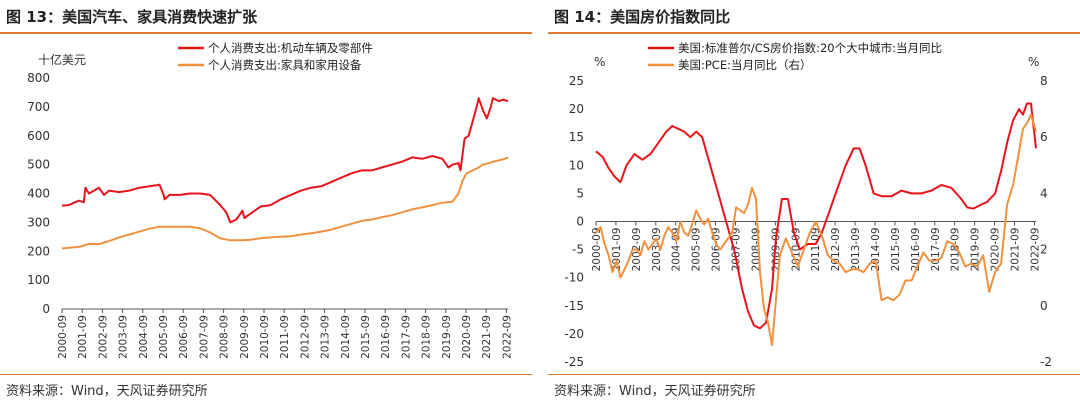 The image size is (1080, 410). Describe the element at coordinates (1044, 137) in the screenshot. I see `y2-tick-label: 6` at that location.